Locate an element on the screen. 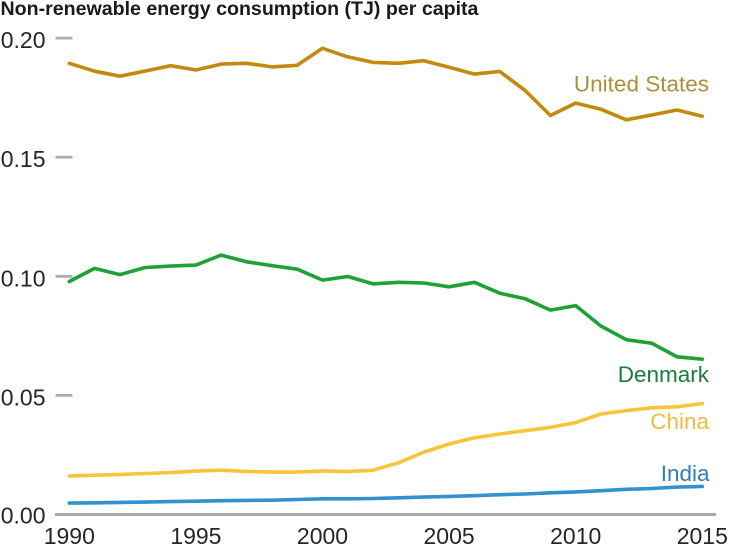 This screenshot has width=729, height=550. svg-text: United States is located at coordinates (641, 83).